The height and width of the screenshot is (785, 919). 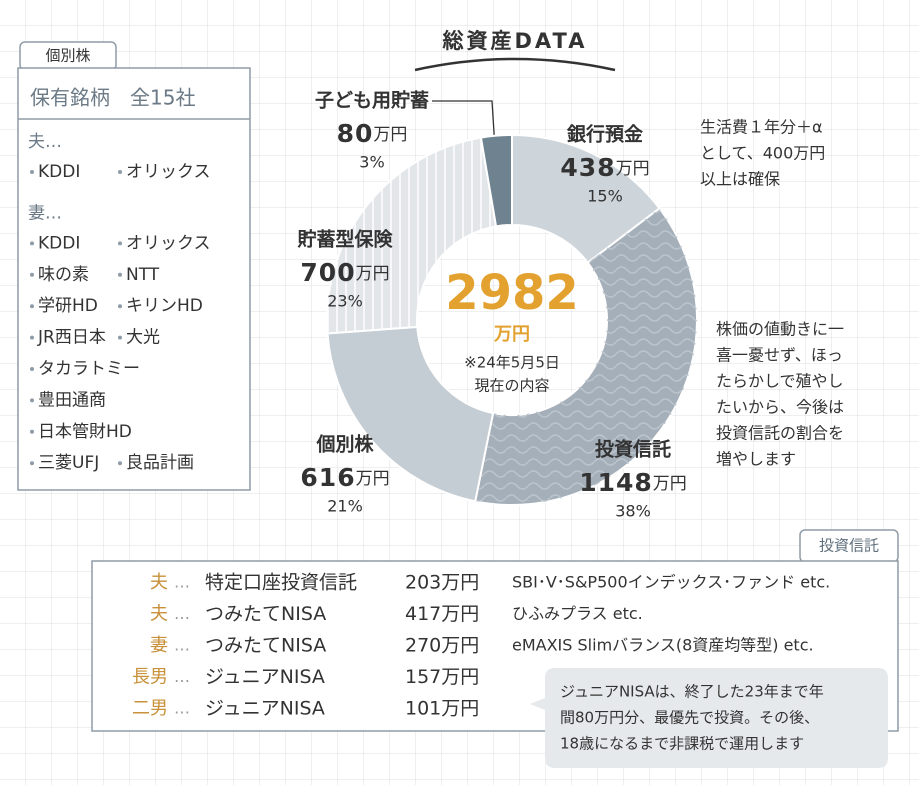 What do you see at coordinates (72, 400) in the screenshot?
I see `stock-name: 豊田通商` at bounding box center [72, 400].